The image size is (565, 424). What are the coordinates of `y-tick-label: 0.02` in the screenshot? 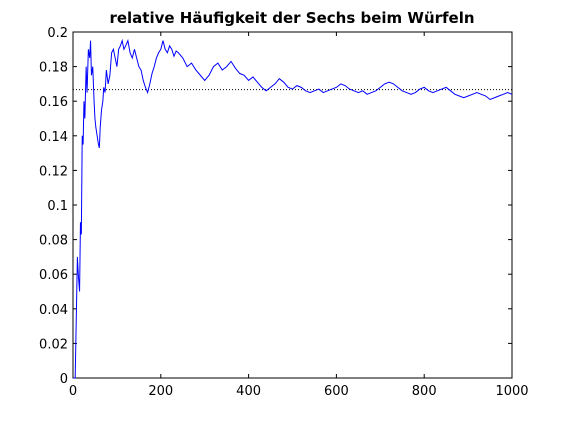 It's located at (53, 344).